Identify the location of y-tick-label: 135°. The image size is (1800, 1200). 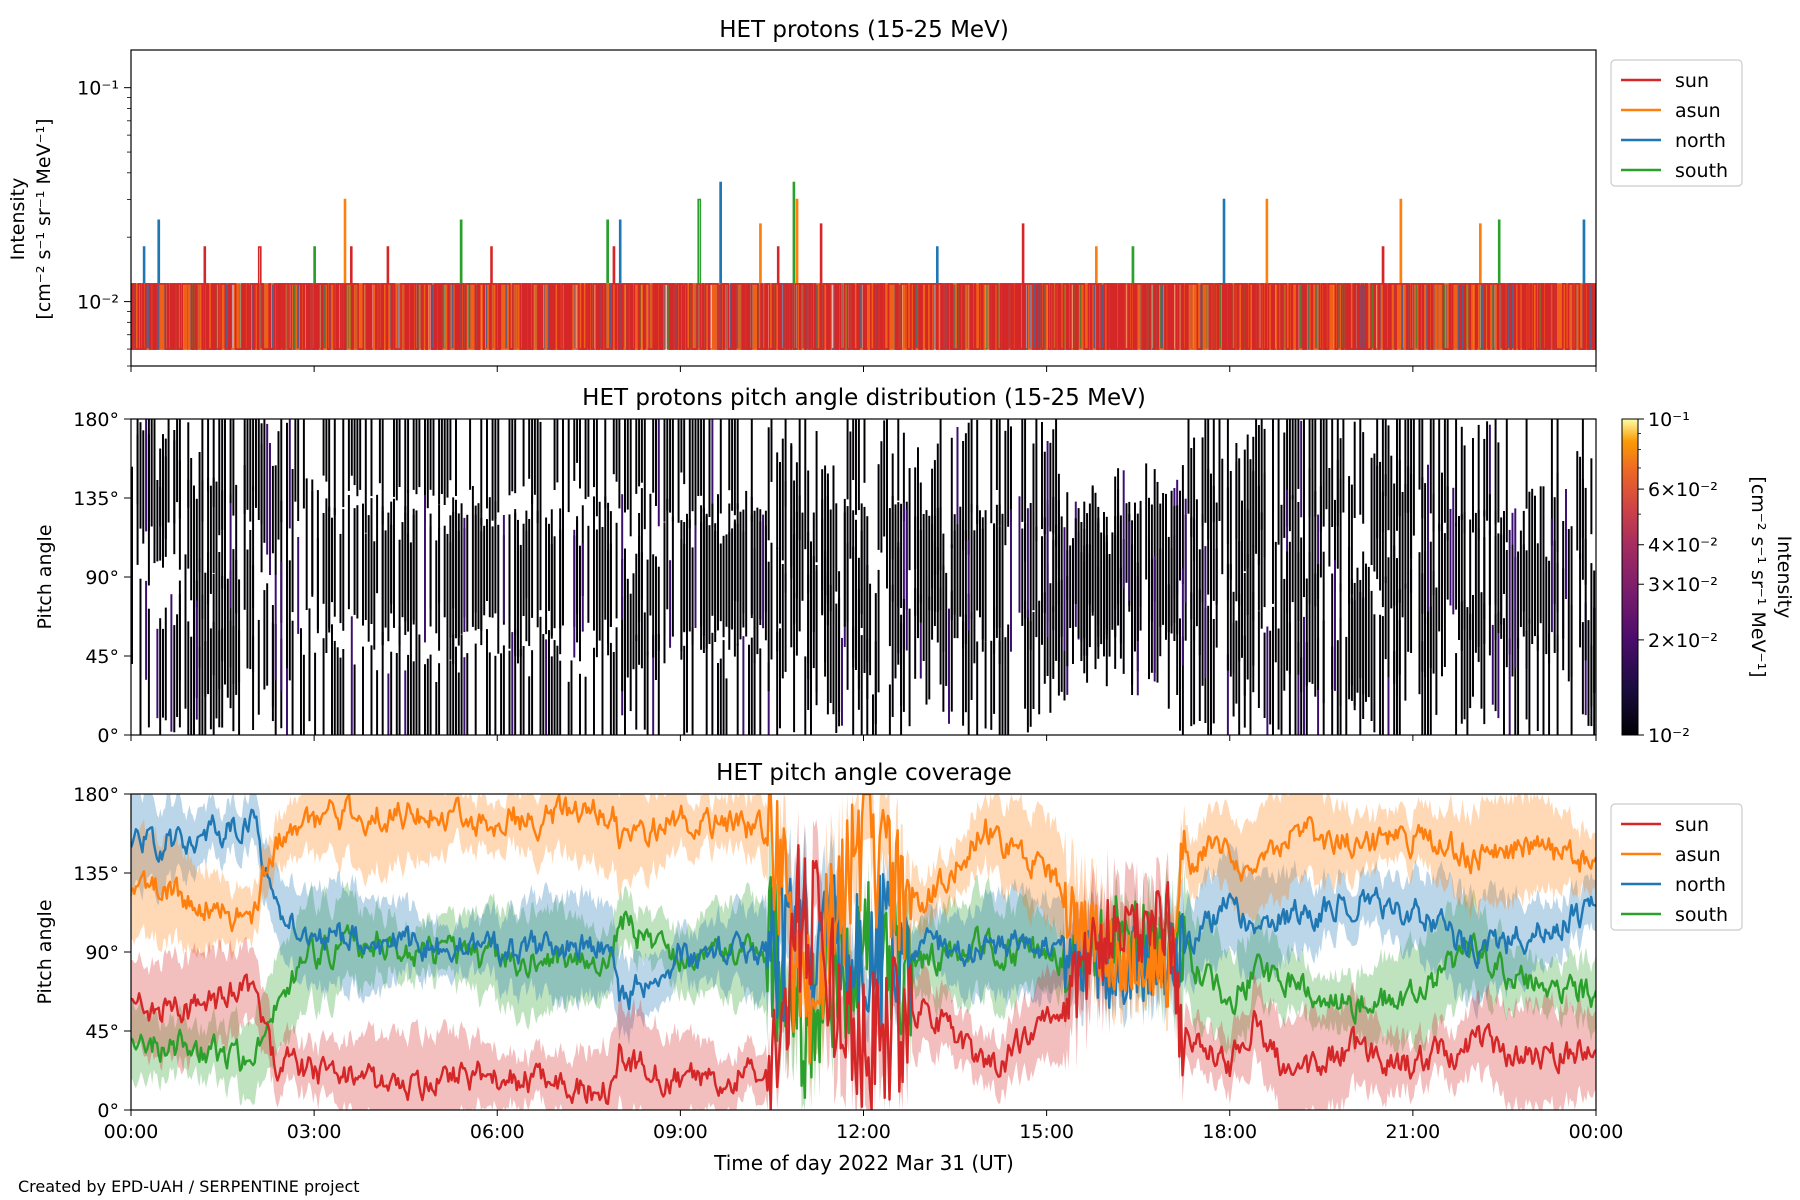
(96, 874).